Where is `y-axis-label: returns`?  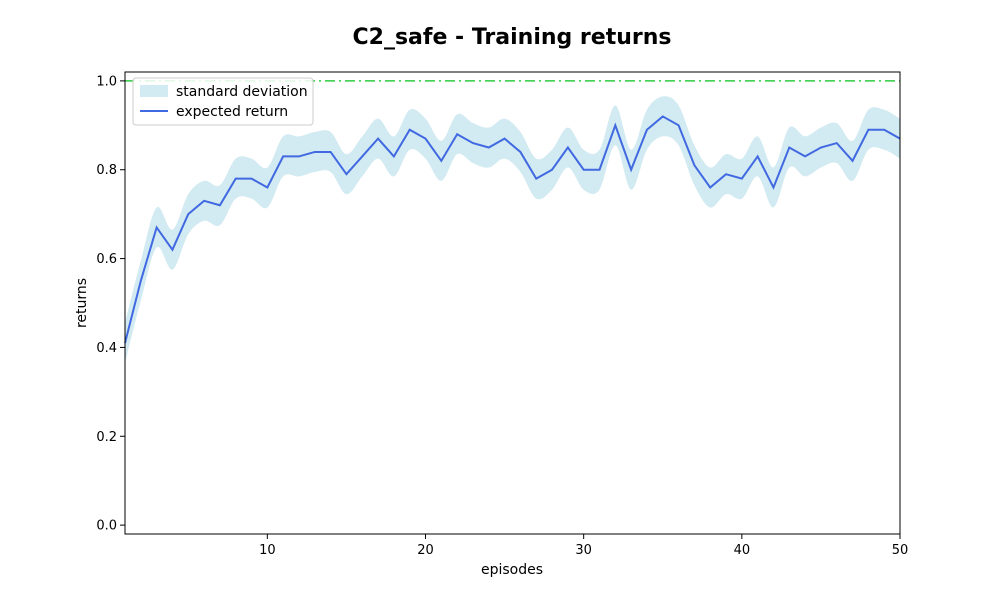 y-axis-label: returns is located at coordinates (82, 303).